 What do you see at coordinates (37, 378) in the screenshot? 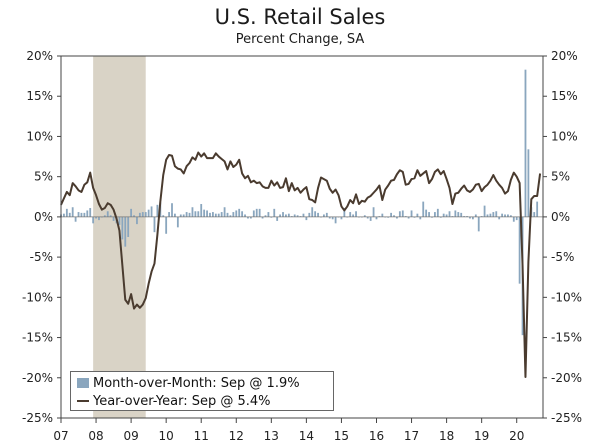
I see `y-tick-label-left: -20%` at bounding box center [37, 378].